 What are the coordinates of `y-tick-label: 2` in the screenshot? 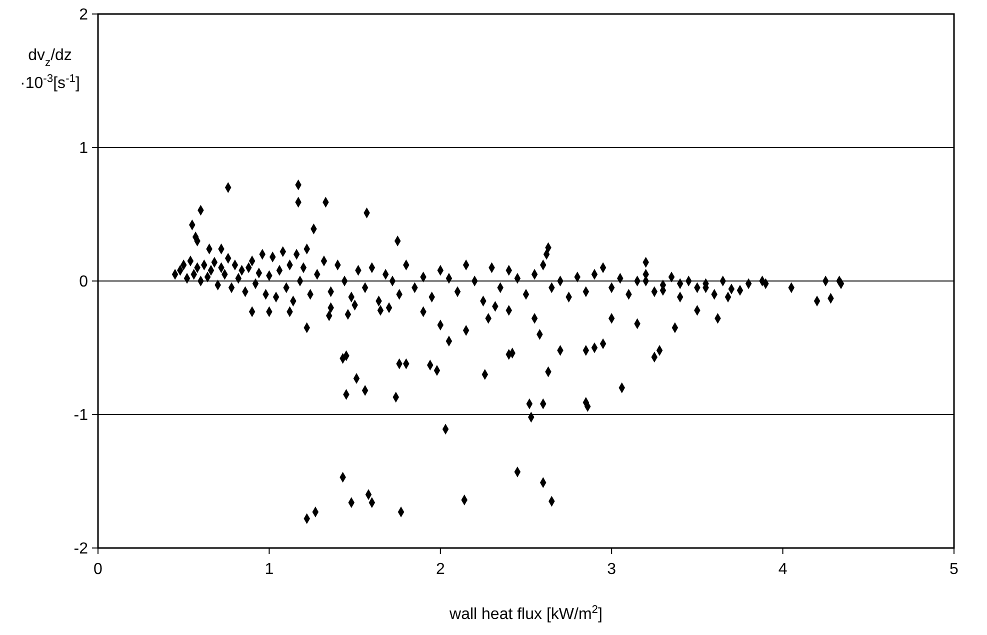 It's located at (83, 15).